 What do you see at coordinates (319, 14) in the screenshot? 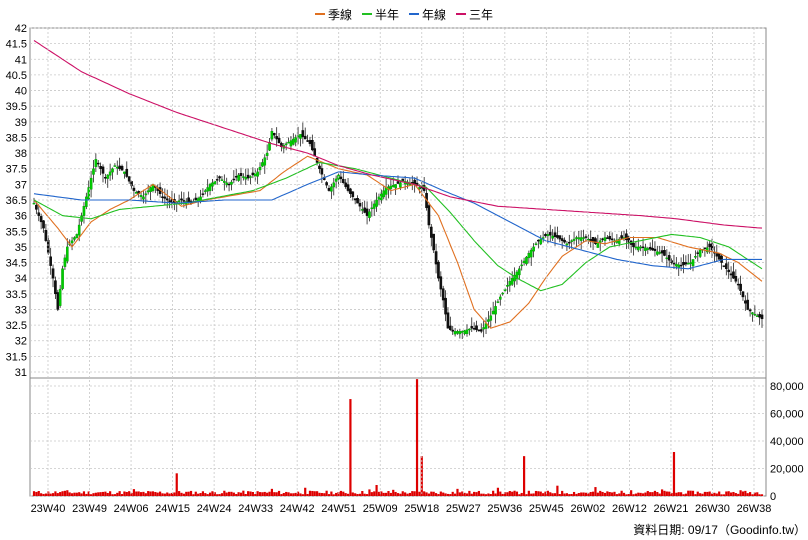
I see `legend-swatch` at bounding box center [319, 14].